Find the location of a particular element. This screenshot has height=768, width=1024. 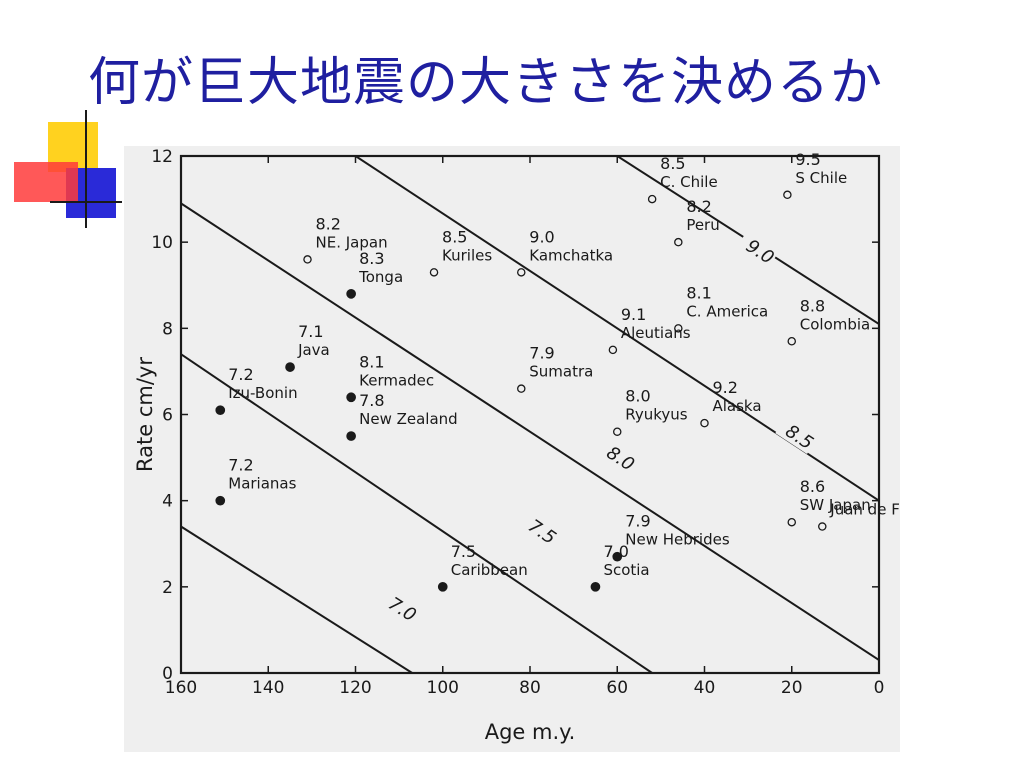

point-magnitude-label: 9.0 is located at coordinates (541, 236).